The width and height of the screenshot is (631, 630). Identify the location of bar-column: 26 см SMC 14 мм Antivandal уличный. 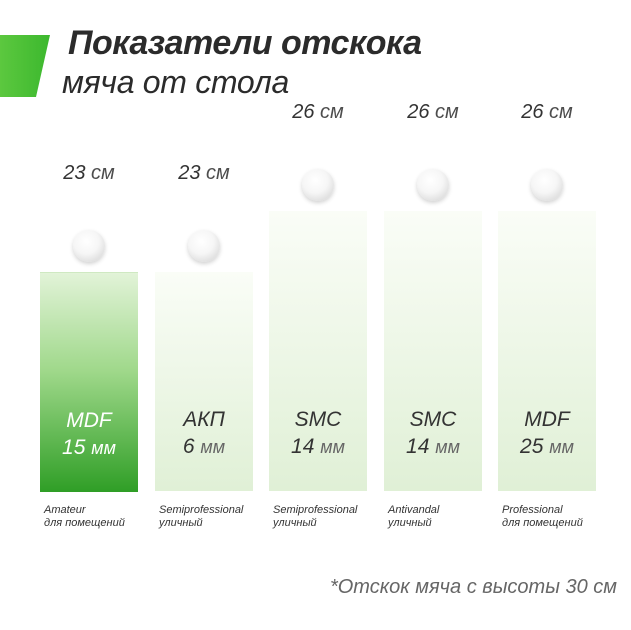
(433, 280).